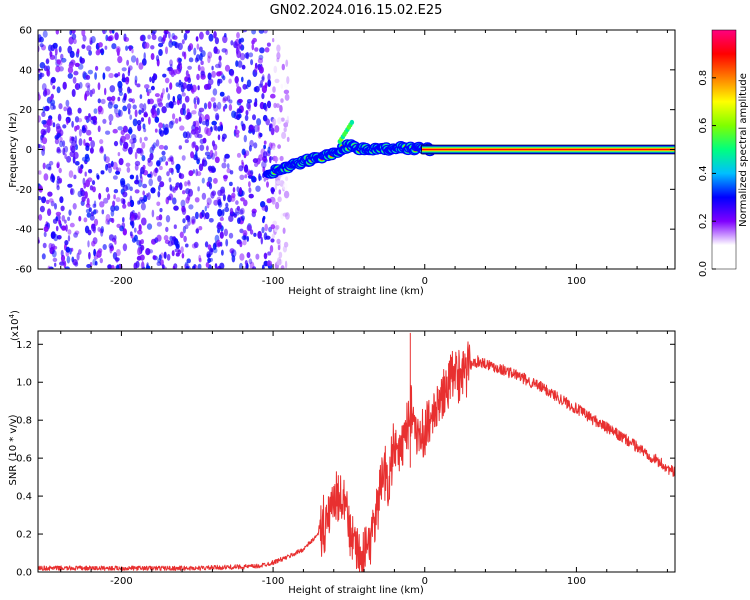 The height and width of the screenshot is (600, 750). Describe the element at coordinates (703, 126) in the screenshot. I see `colorbar-tick-label: 0.6` at that location.